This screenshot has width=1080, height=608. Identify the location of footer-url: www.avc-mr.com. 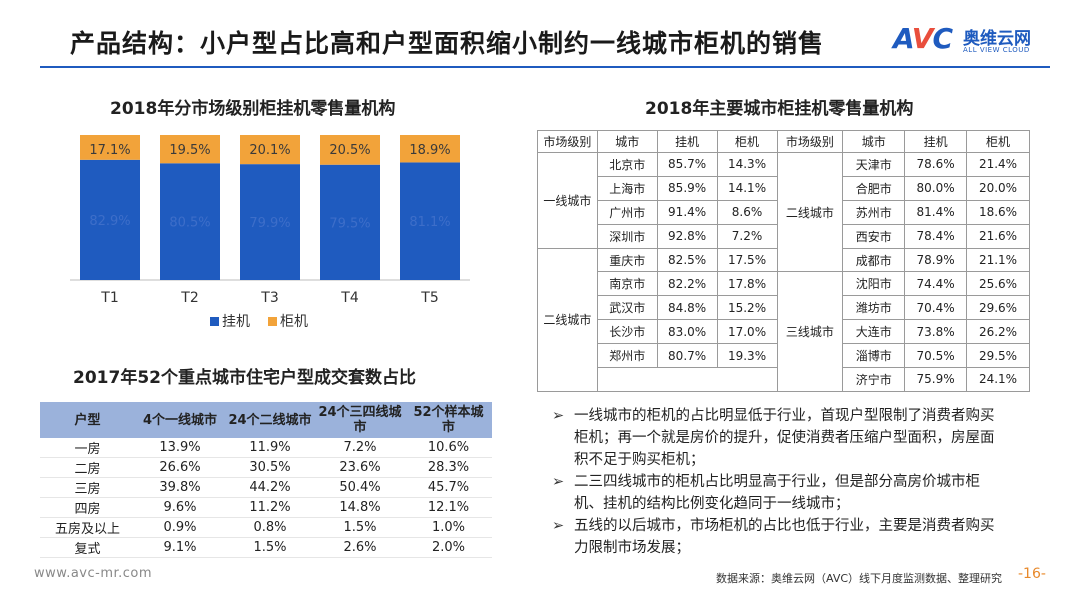
(93, 573).